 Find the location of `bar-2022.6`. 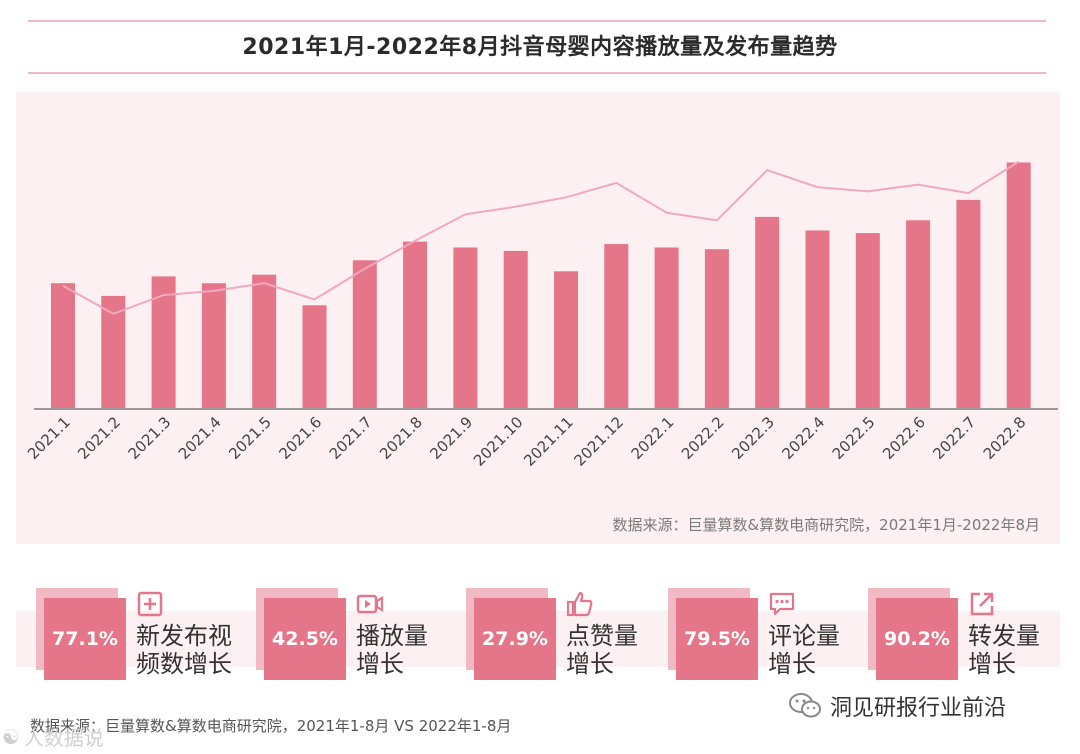

bar-2022.6 is located at coordinates (918, 314).